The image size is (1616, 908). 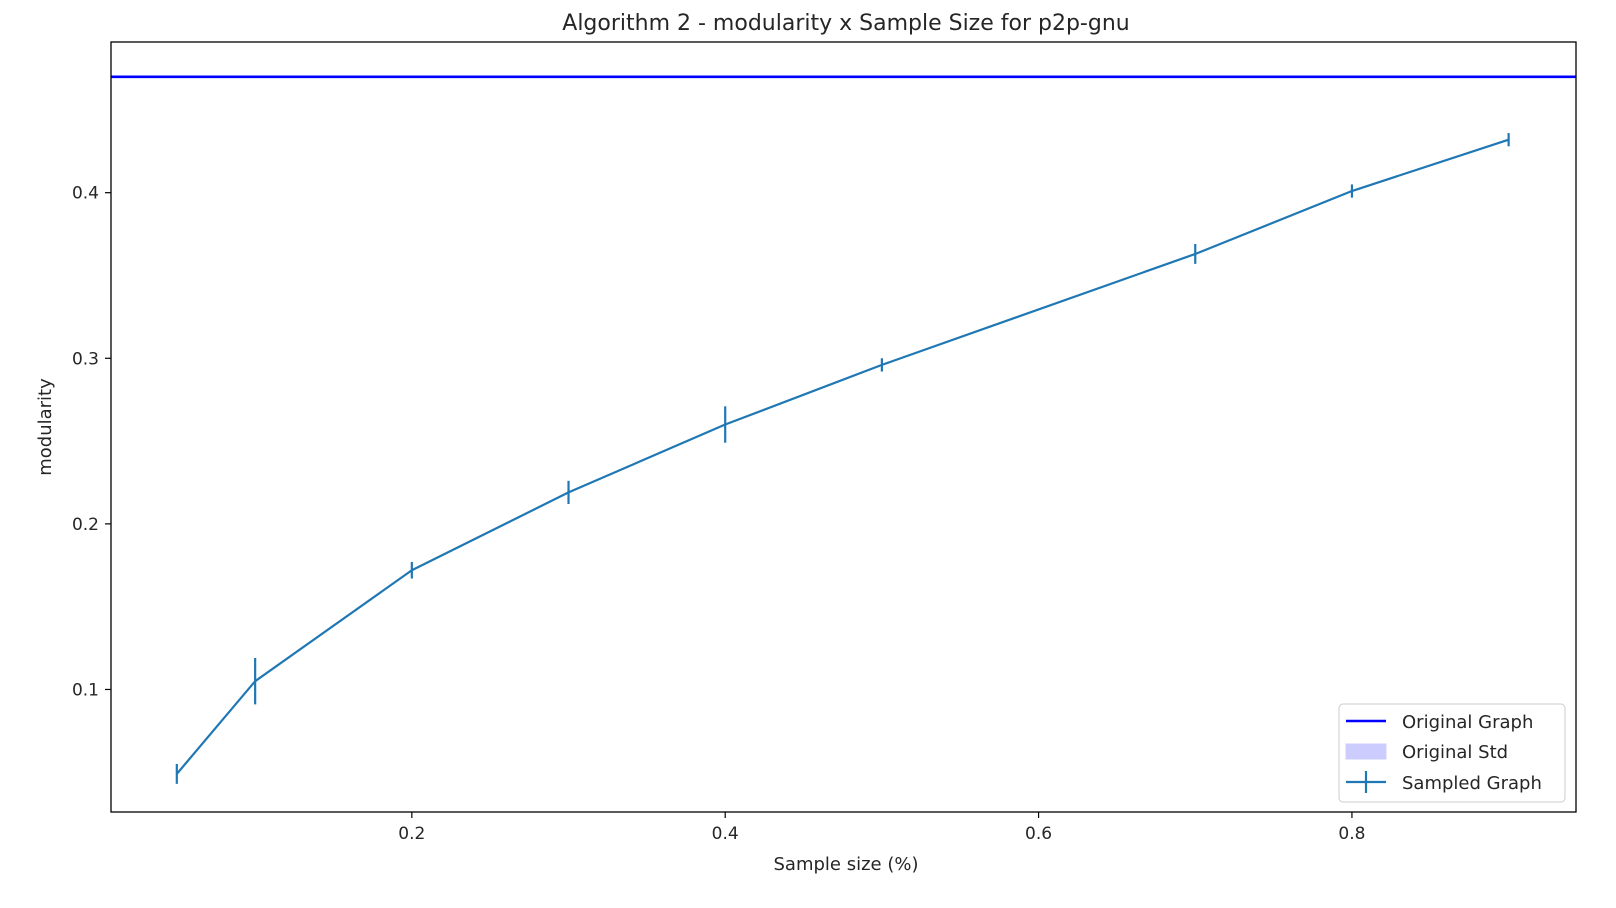 I want to click on y-tick-label: 0.4, so click(x=85, y=194).